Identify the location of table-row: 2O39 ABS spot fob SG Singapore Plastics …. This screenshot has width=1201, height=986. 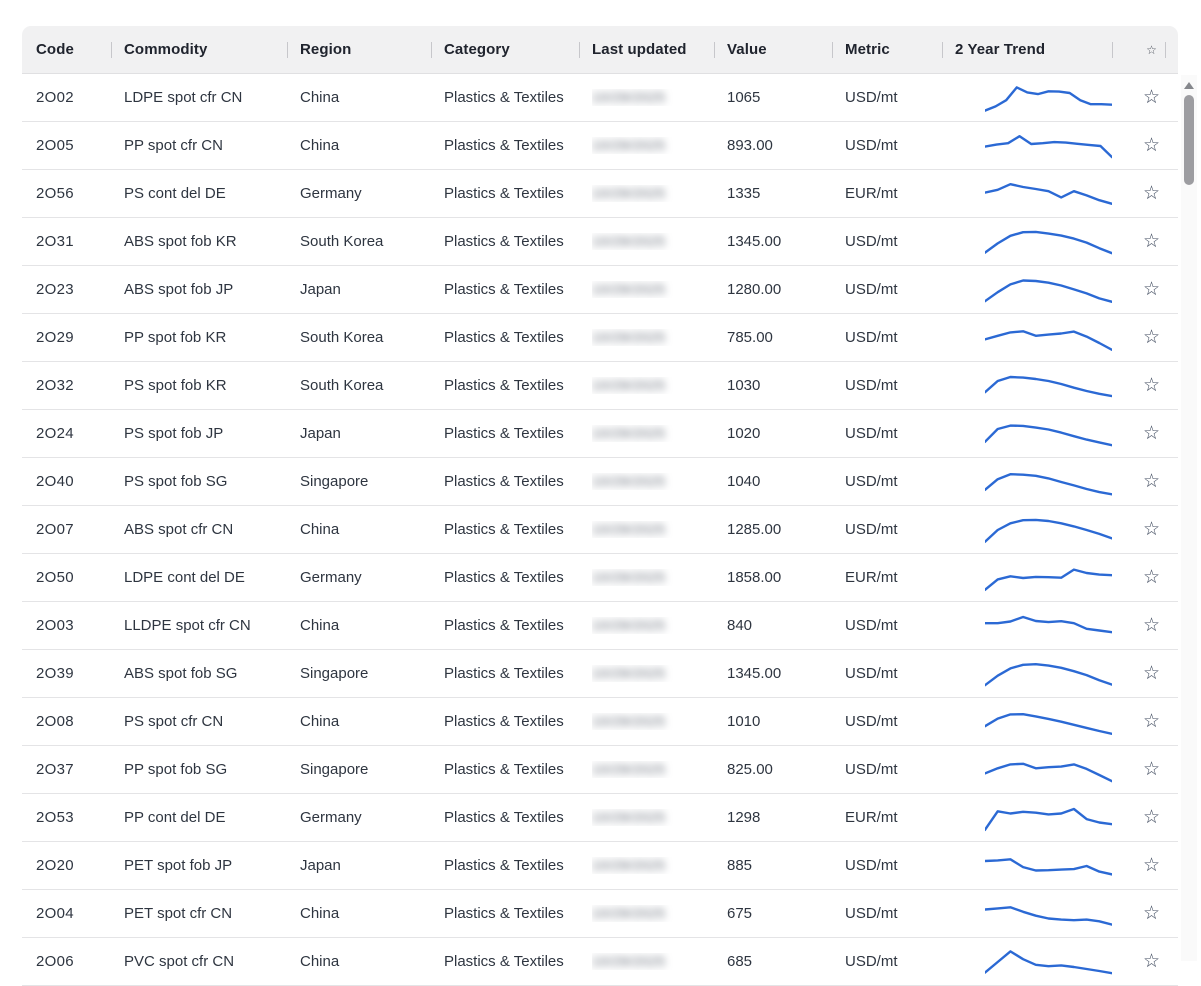
(600, 674).